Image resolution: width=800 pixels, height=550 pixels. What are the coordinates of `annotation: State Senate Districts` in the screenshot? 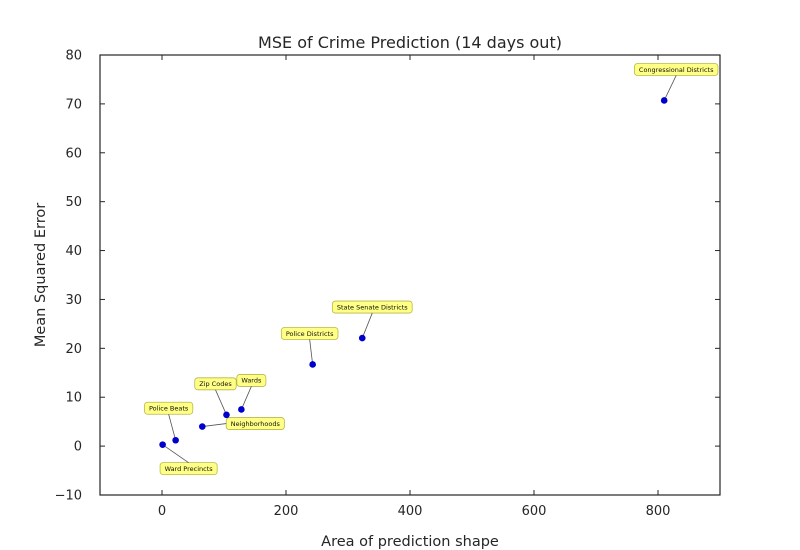 It's located at (372, 319).